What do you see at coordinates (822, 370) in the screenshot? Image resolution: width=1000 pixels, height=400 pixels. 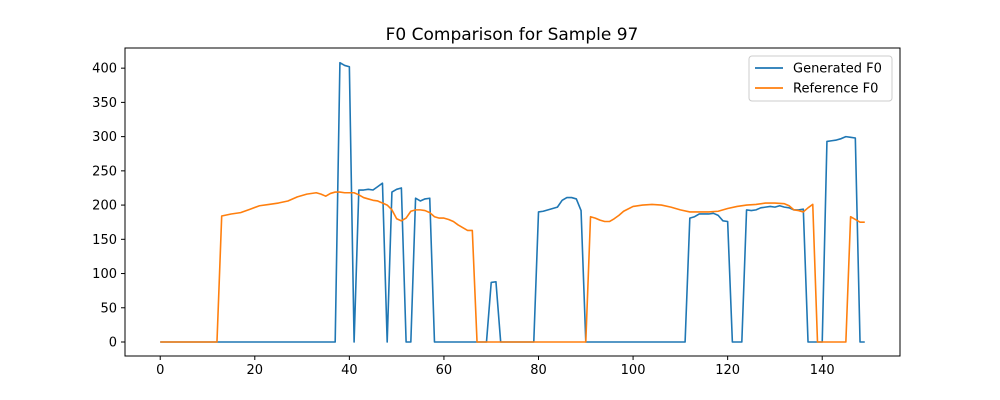 I see `x-tick-label: 140` at bounding box center [822, 370].